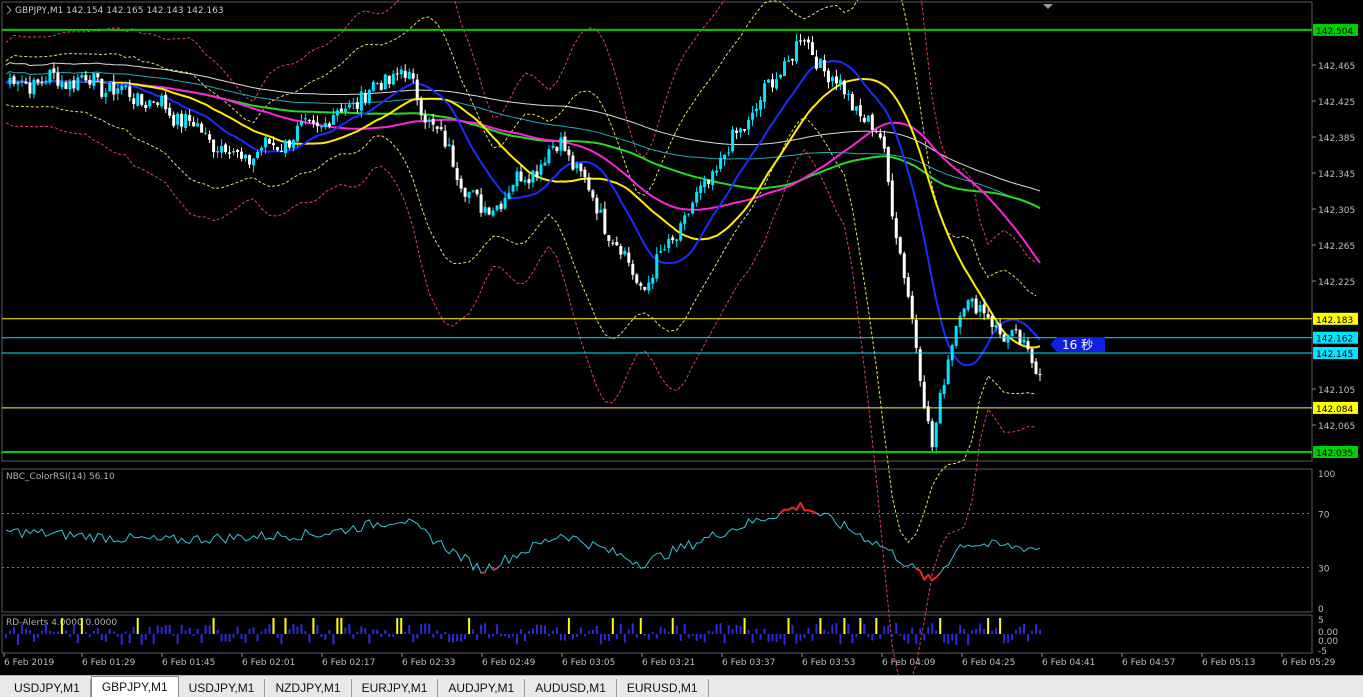  Describe the element at coordinates (1148, 663) in the screenshot. I see `time-tick-label: 6 Feb 04:57` at that location.